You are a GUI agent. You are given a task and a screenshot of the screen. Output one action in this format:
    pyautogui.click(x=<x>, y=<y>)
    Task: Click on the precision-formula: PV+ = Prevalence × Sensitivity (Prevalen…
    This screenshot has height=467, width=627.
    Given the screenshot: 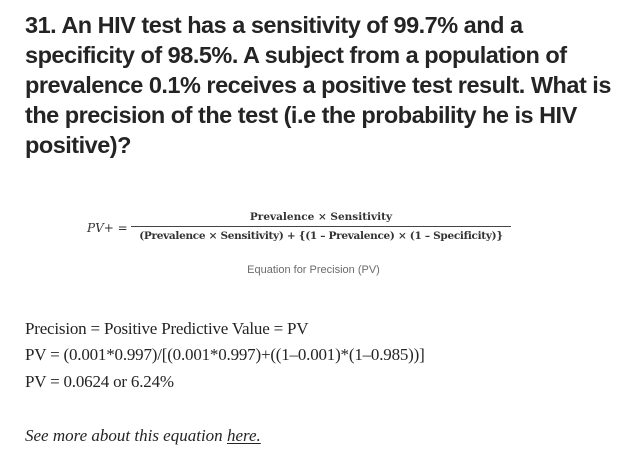 What is the action you would take?
    pyautogui.click(x=307, y=230)
    